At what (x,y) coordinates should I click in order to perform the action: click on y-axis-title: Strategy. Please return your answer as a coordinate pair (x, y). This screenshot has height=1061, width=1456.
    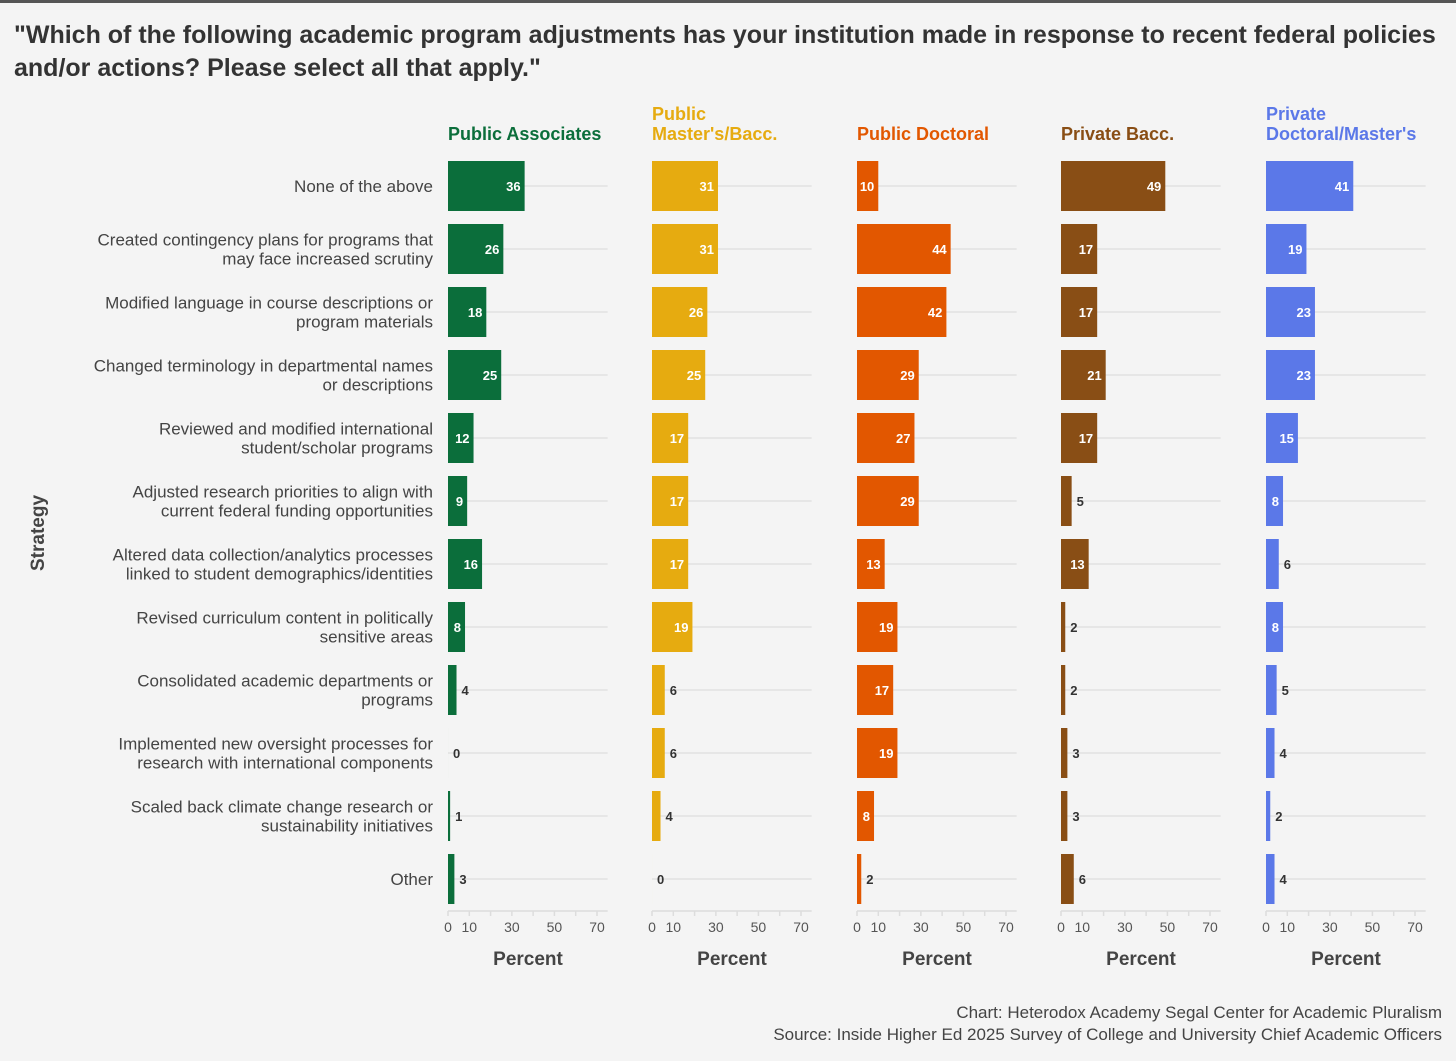
    Looking at the image, I should click on (38, 533).